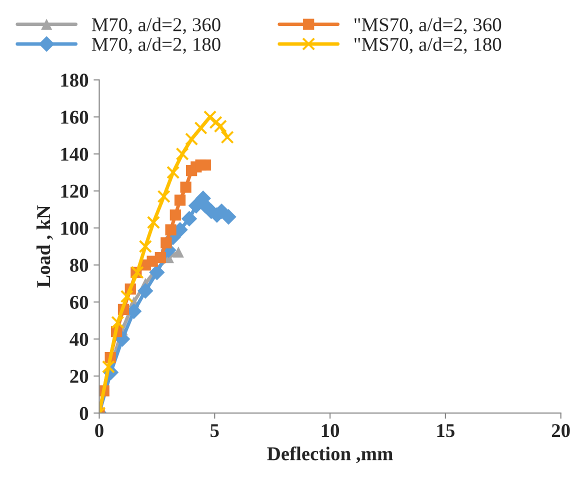 This screenshot has width=577, height=490. What do you see at coordinates (445, 431) in the screenshot?
I see `x-tick-label: 15` at bounding box center [445, 431].